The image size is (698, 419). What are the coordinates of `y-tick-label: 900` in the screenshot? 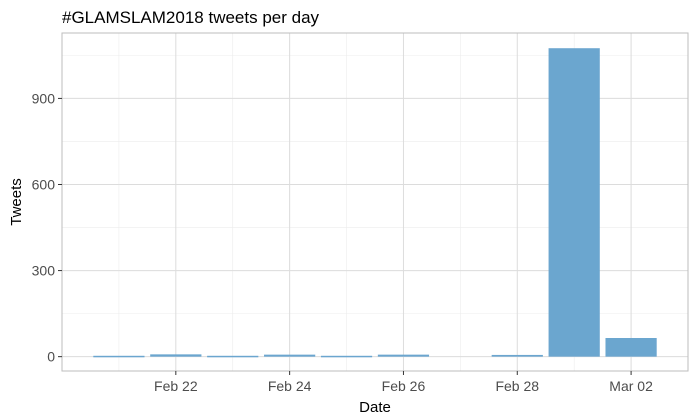 It's located at (44, 98).